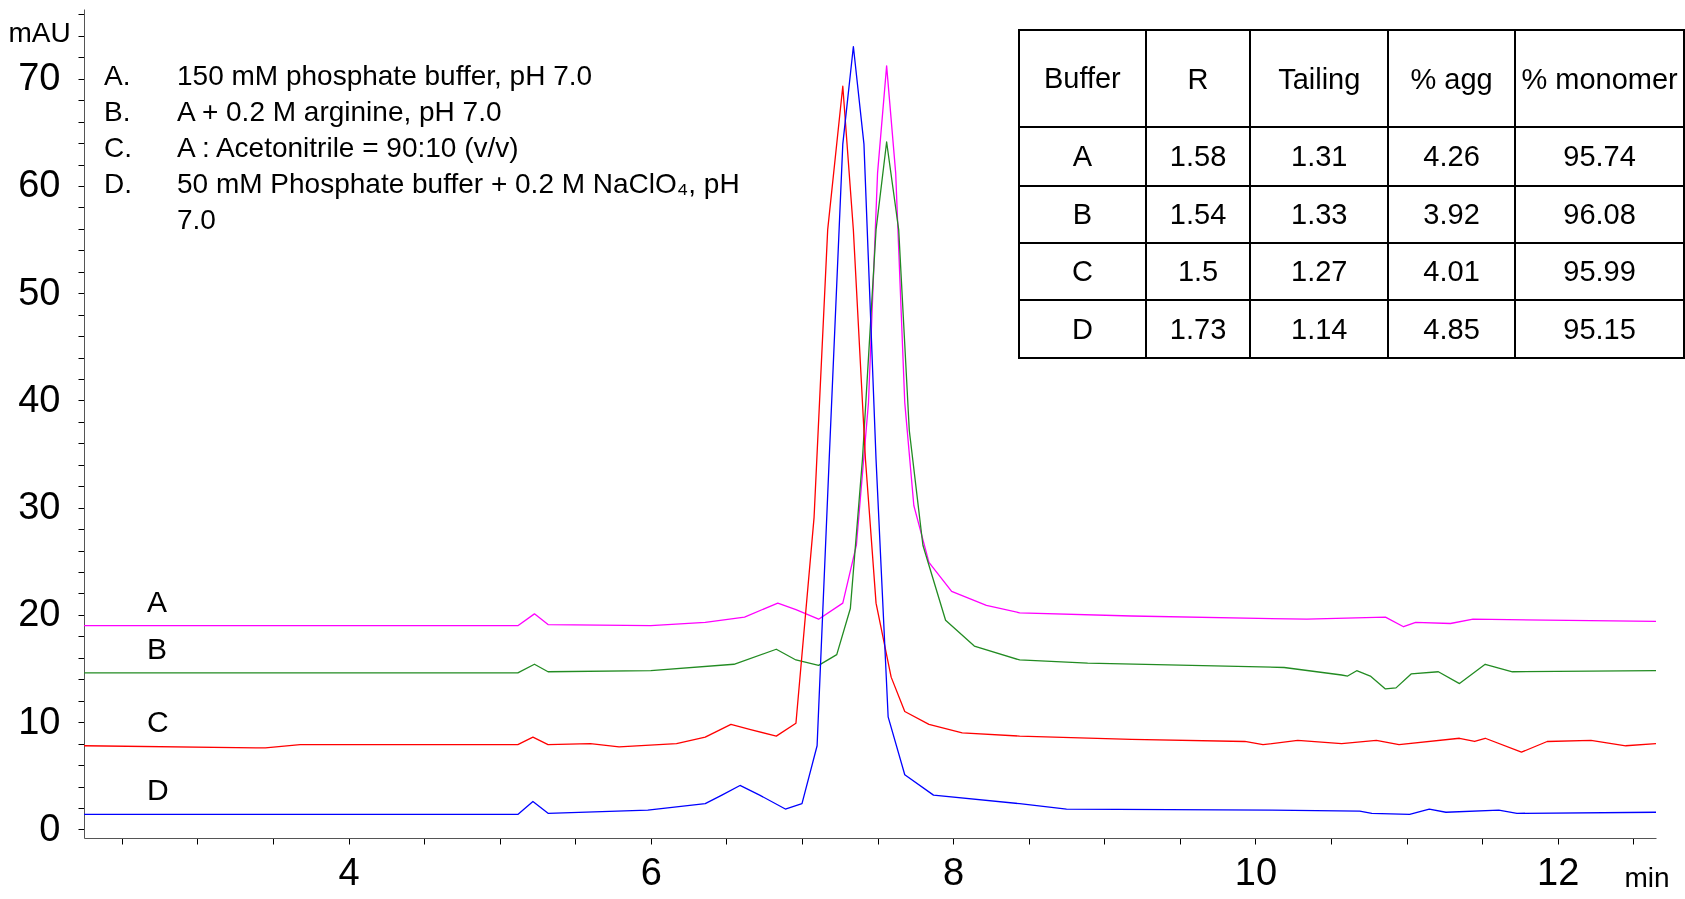 This screenshot has height=899, width=1685. What do you see at coordinates (422, 201) in the screenshot?
I see `text: D. 50 mM Phosphate buffer + 0.2 M NaClO₄, pH 7.0` at bounding box center [422, 201].